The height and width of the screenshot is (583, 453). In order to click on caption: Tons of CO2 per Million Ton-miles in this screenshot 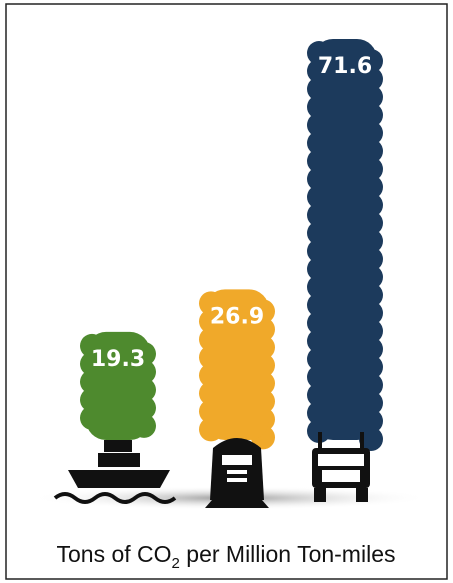, I will do `click(226, 556)`.